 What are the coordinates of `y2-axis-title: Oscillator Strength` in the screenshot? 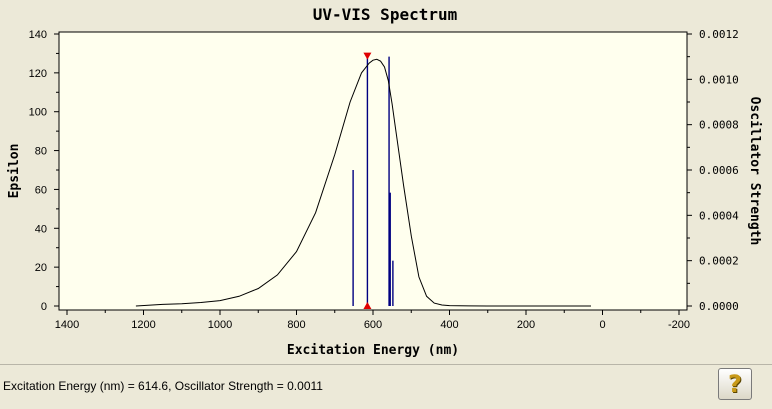 It's located at (754, 171).